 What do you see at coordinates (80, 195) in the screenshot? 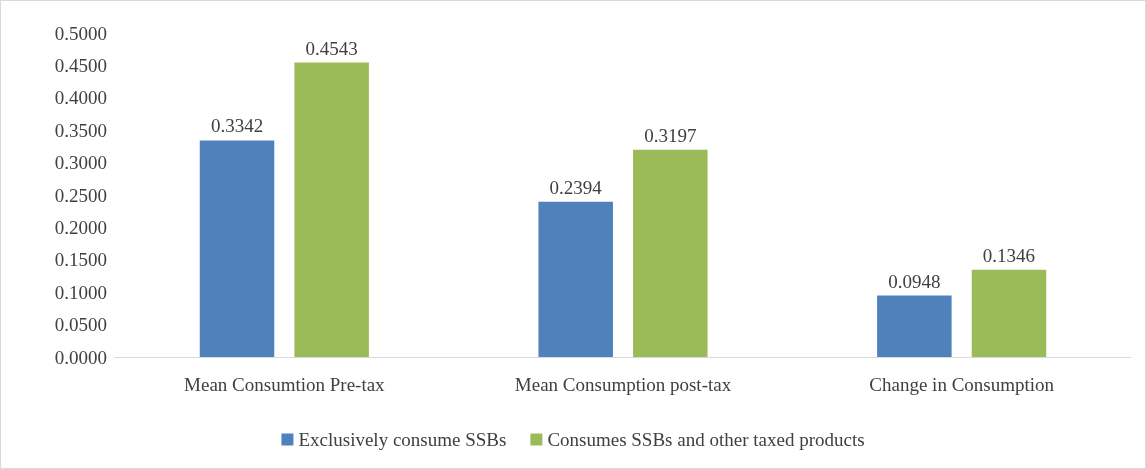
I see `y-tick-label: 0.2500` at bounding box center [80, 195].